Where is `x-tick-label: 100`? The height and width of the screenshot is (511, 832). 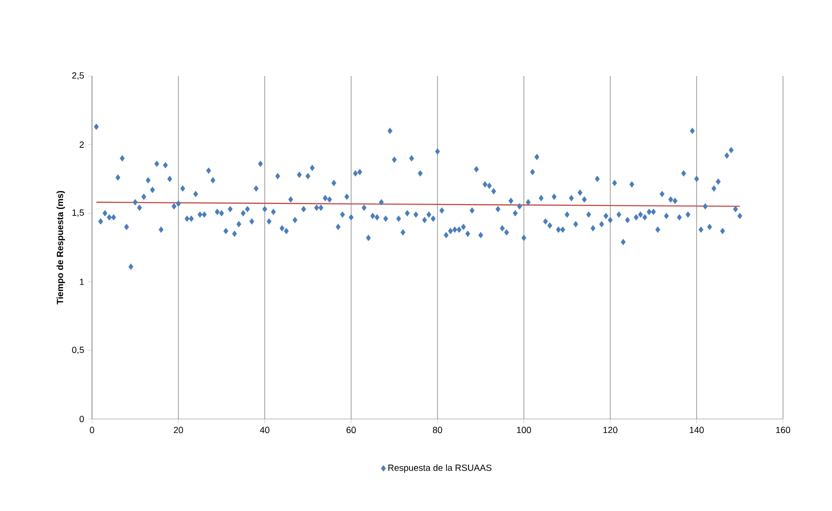
x-tick-label: 100 is located at coordinates (524, 430).